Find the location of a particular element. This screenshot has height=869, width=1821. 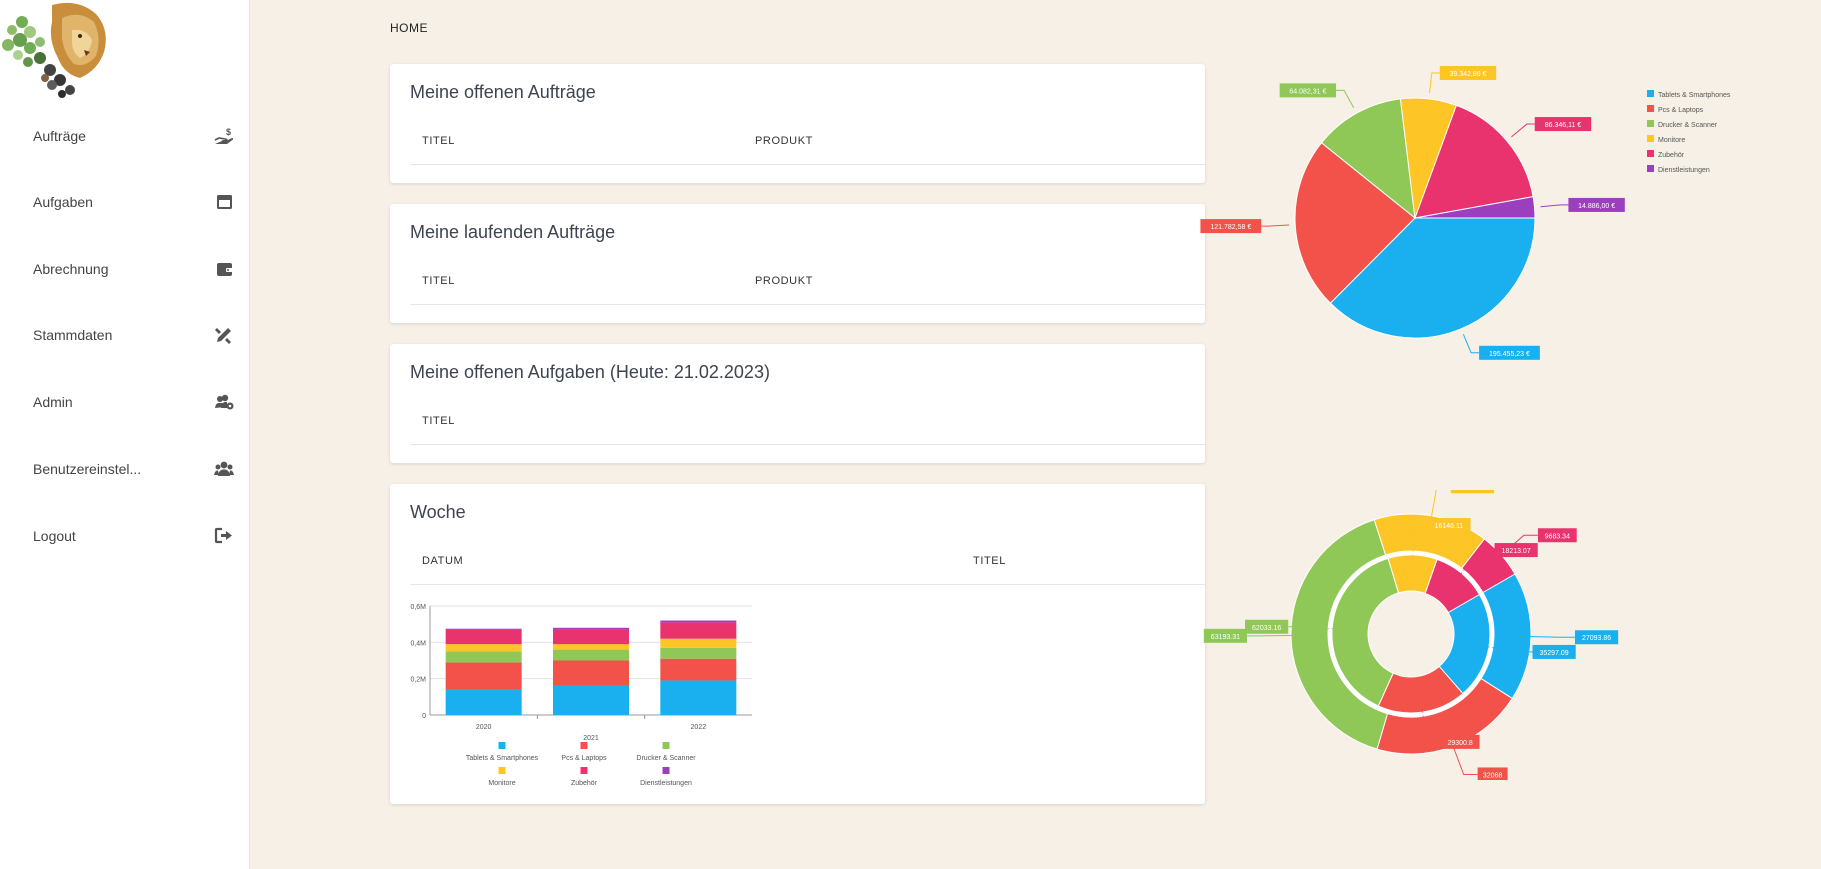

breadcrumb: HOME is located at coordinates (409, 28).